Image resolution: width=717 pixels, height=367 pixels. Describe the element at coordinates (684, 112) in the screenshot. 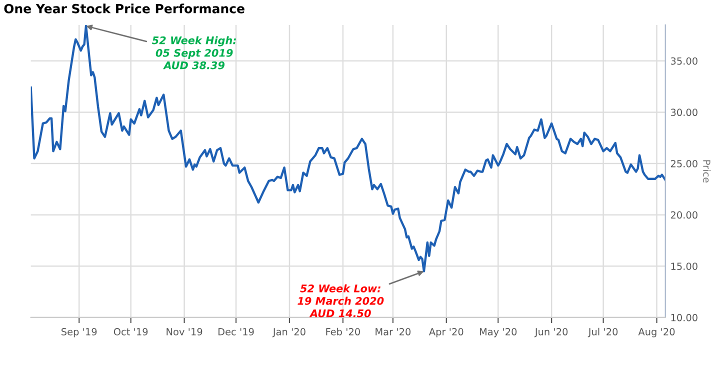

I see `y-tick-label: 30.00` at that location.